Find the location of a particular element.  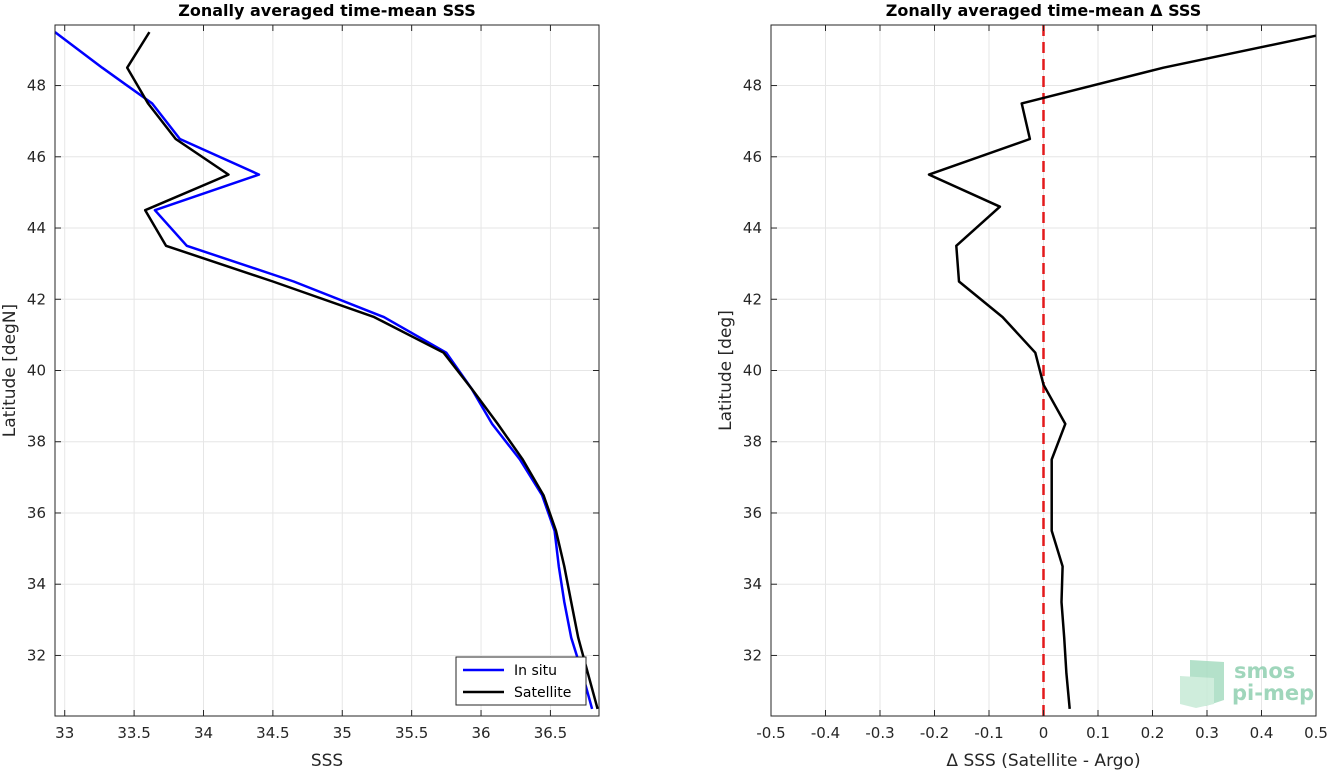

chart-title: Zonally averaged time-mean Δ SSS is located at coordinates (1044, 10).